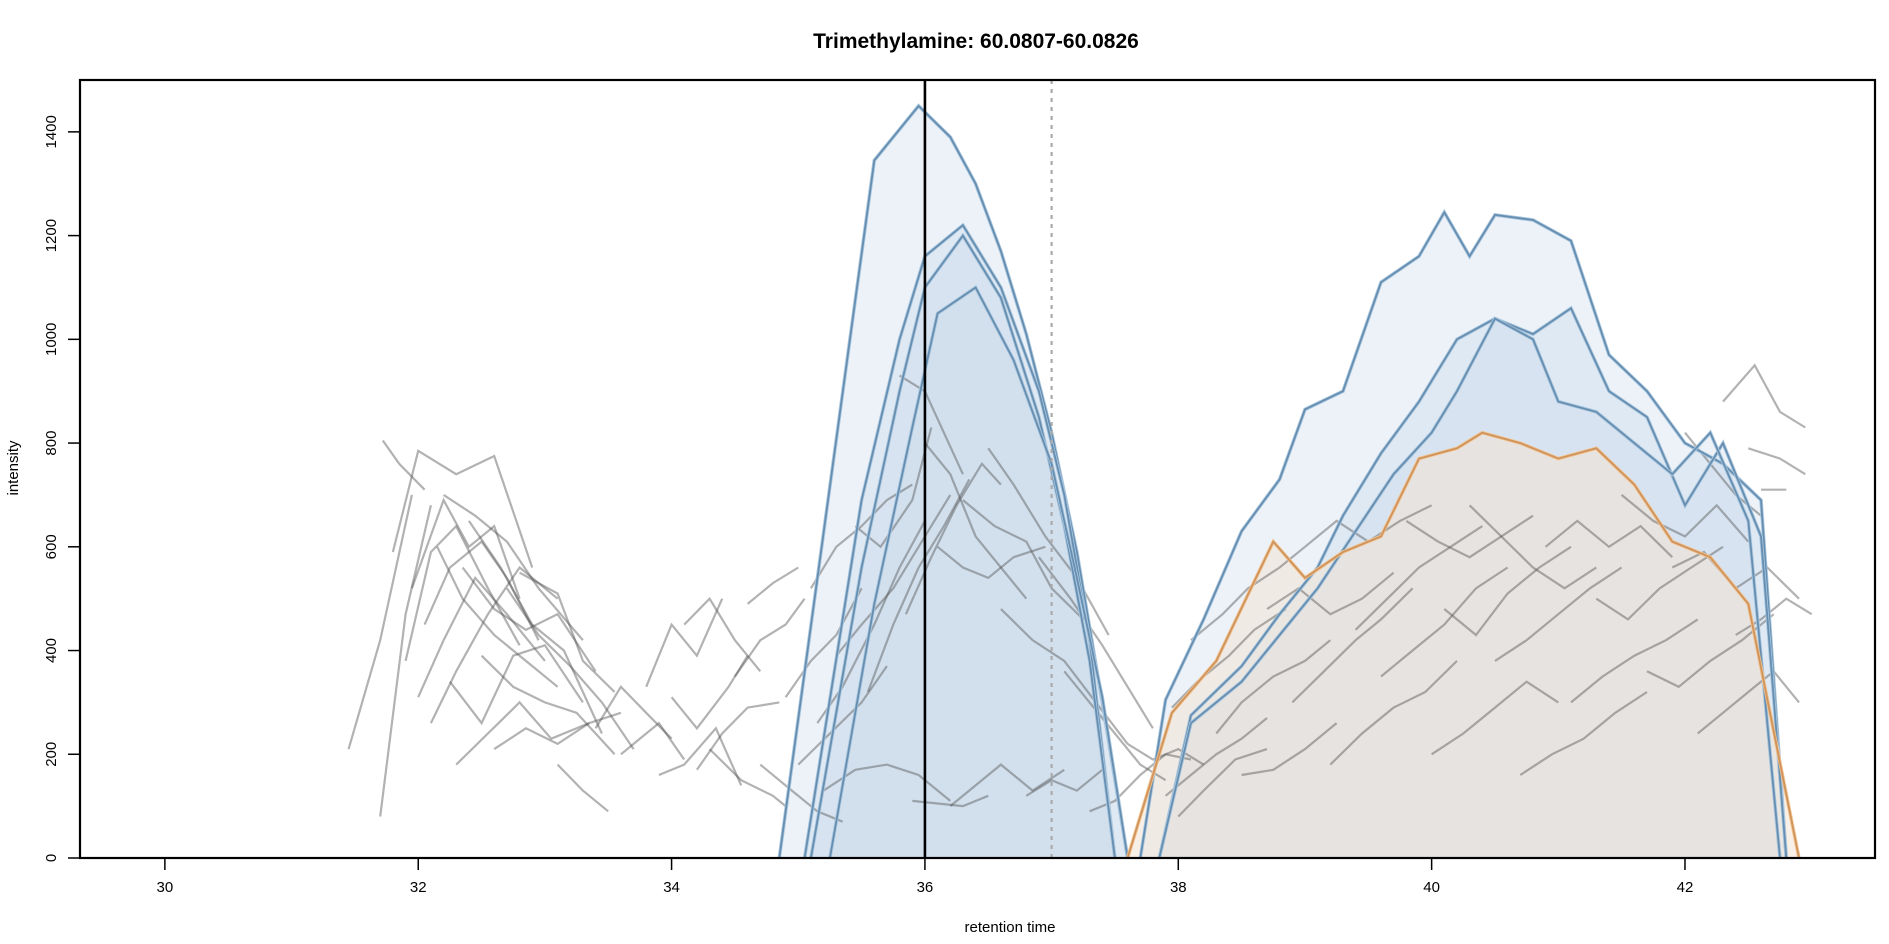  What do you see at coordinates (51, 858) in the screenshot?
I see `y-tick-label: 0` at bounding box center [51, 858].